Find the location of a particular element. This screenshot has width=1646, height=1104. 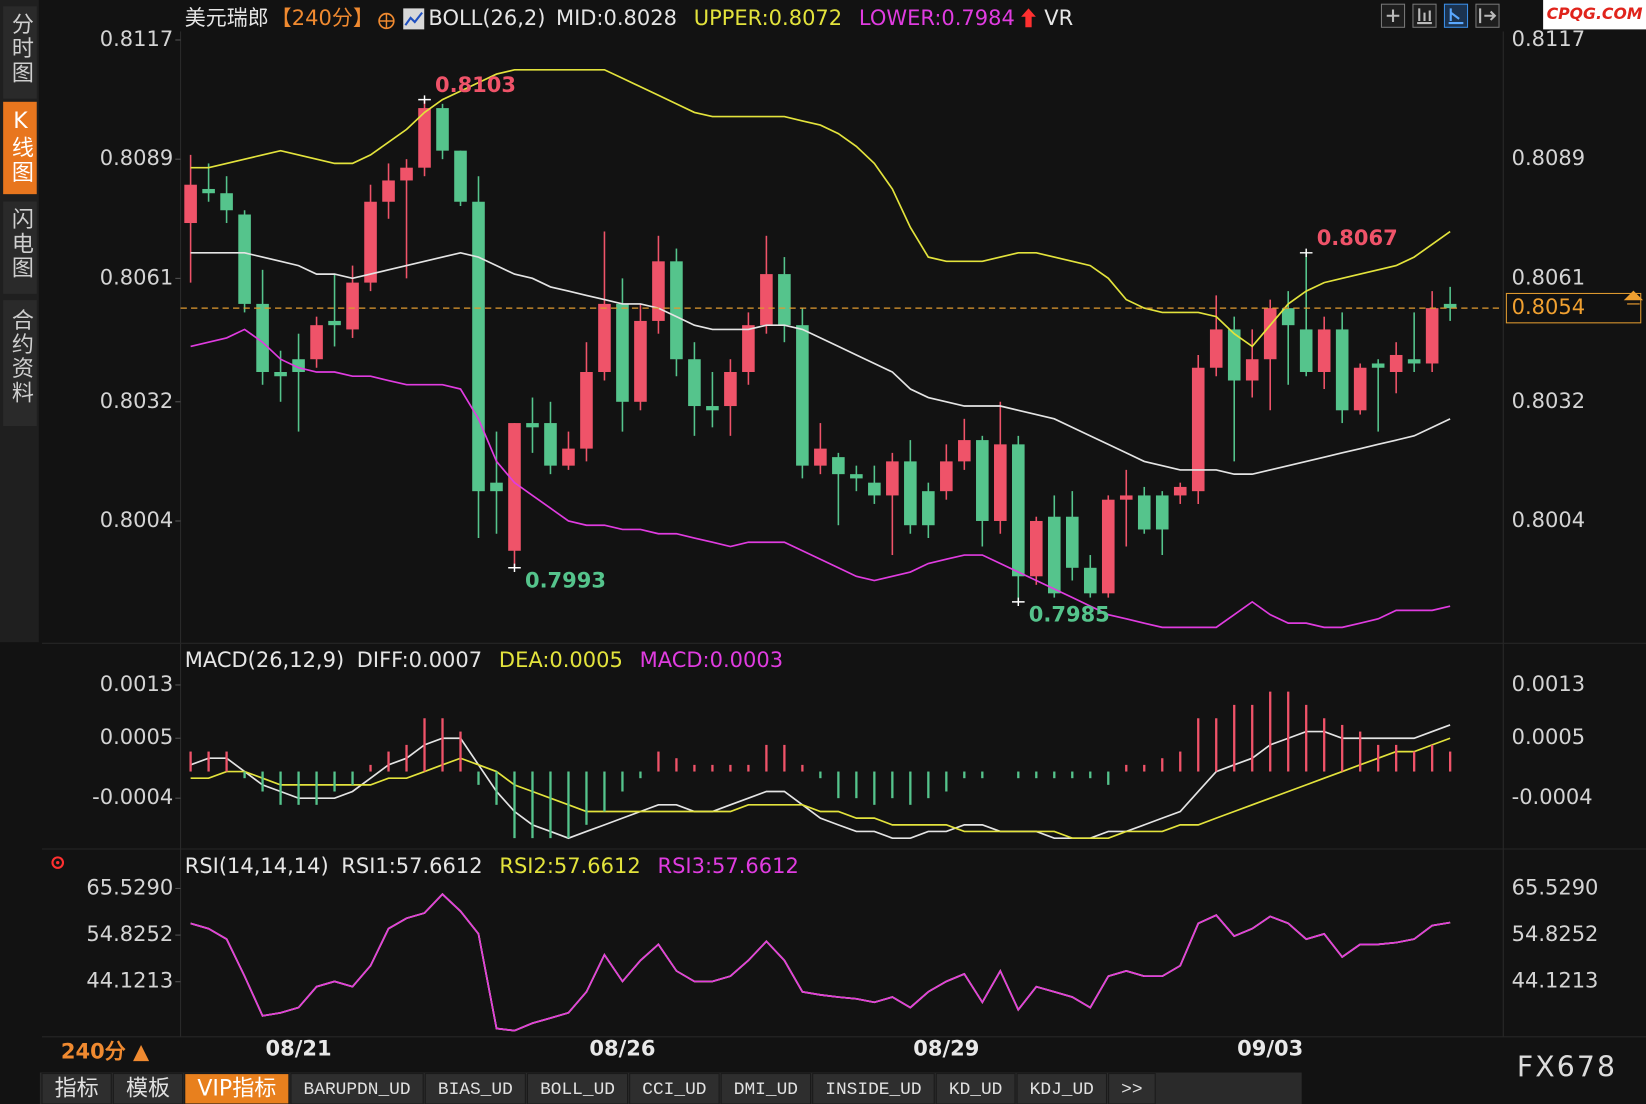

trend-arrow-icon is located at coordinates (1028, 18).